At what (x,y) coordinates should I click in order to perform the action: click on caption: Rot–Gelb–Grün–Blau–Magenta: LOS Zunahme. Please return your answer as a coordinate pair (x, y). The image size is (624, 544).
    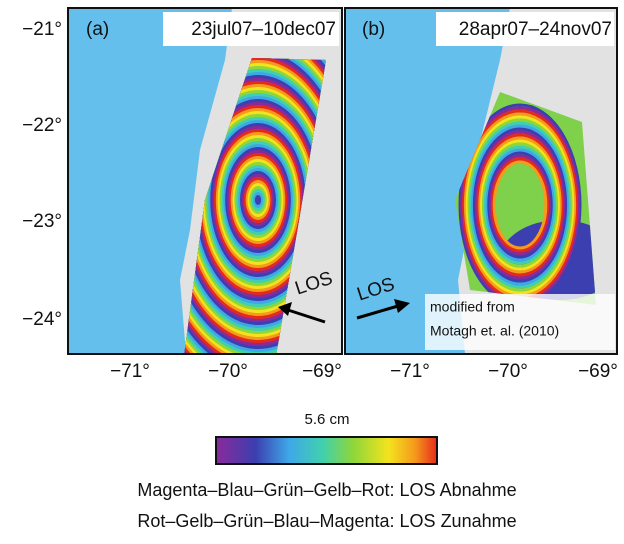
    Looking at the image, I should click on (326, 521).